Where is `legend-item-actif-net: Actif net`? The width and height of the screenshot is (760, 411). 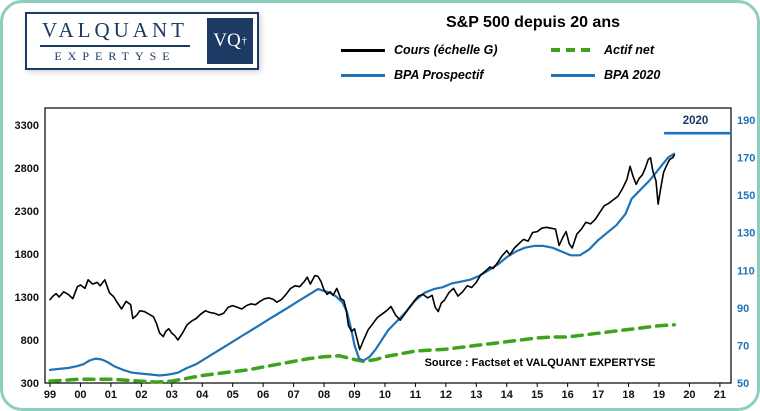
legend-item-actif-net: Actif net is located at coordinates (651, 50).